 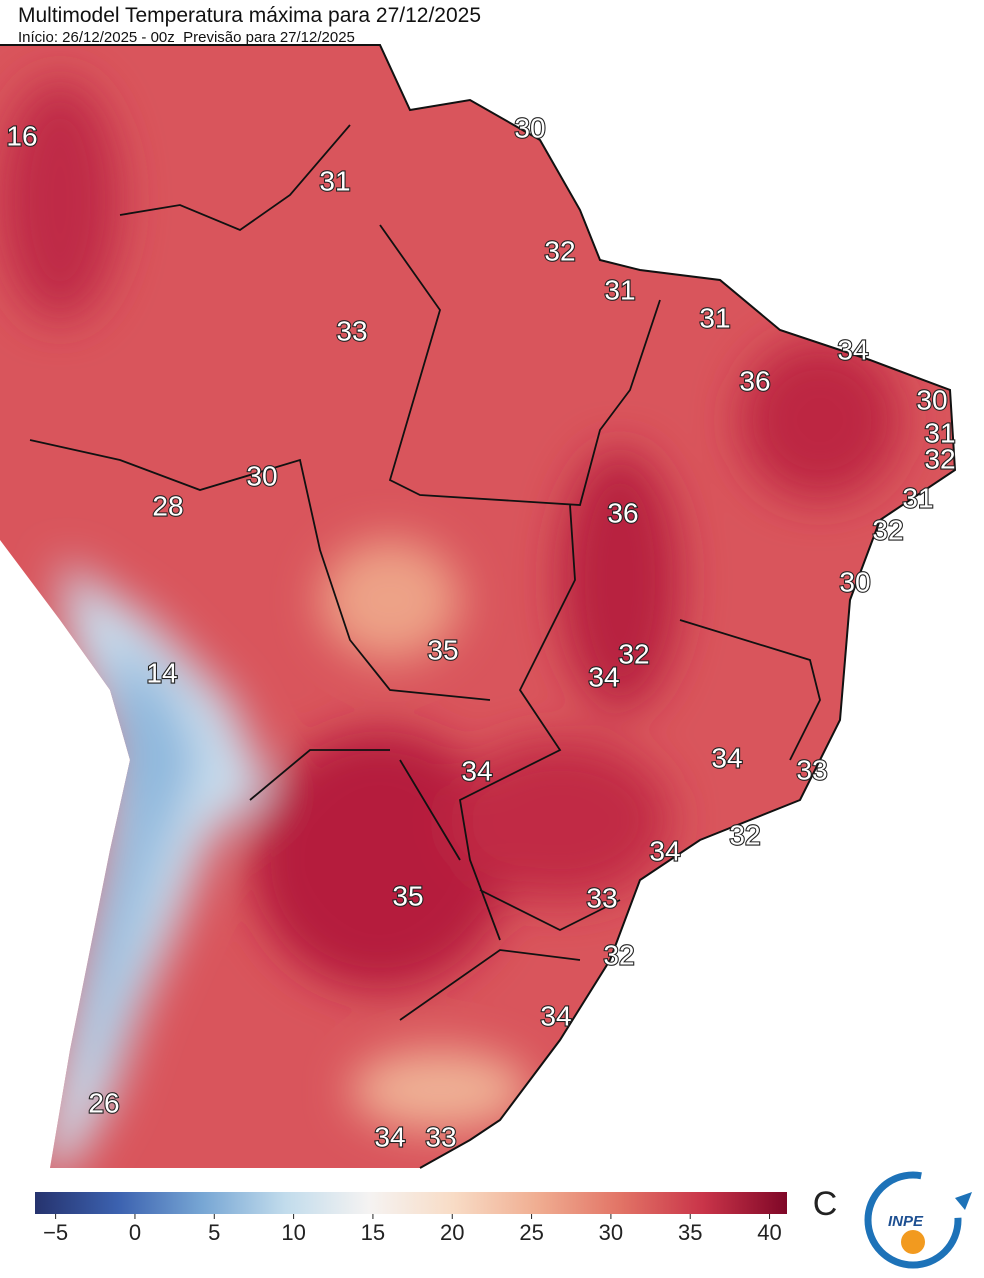 I want to click on colorbar-tick-label: 35, so click(x=690, y=1232).